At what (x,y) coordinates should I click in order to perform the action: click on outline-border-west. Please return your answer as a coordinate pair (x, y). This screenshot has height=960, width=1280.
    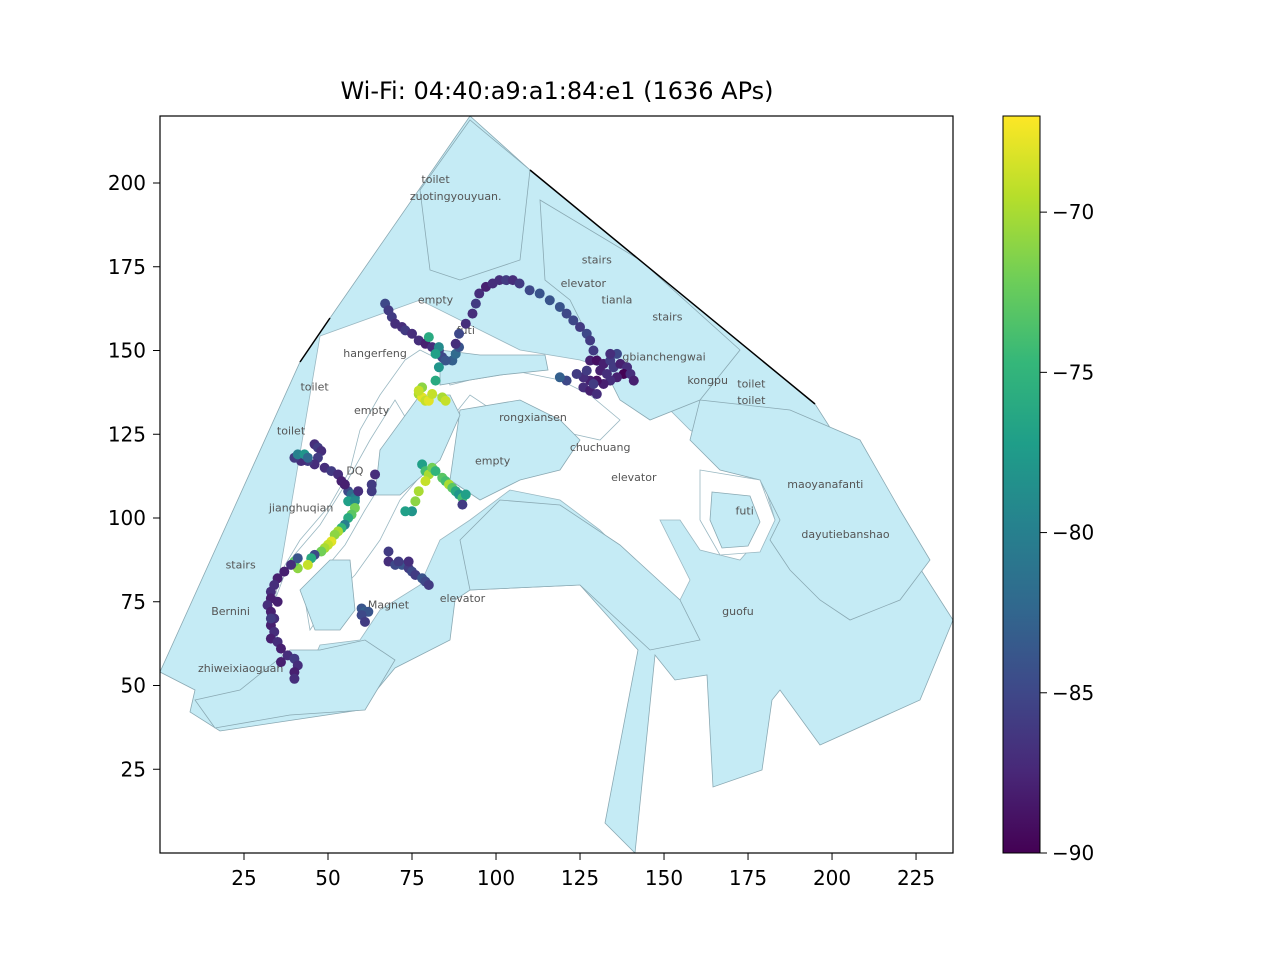
    Looking at the image, I should click on (315, 340).